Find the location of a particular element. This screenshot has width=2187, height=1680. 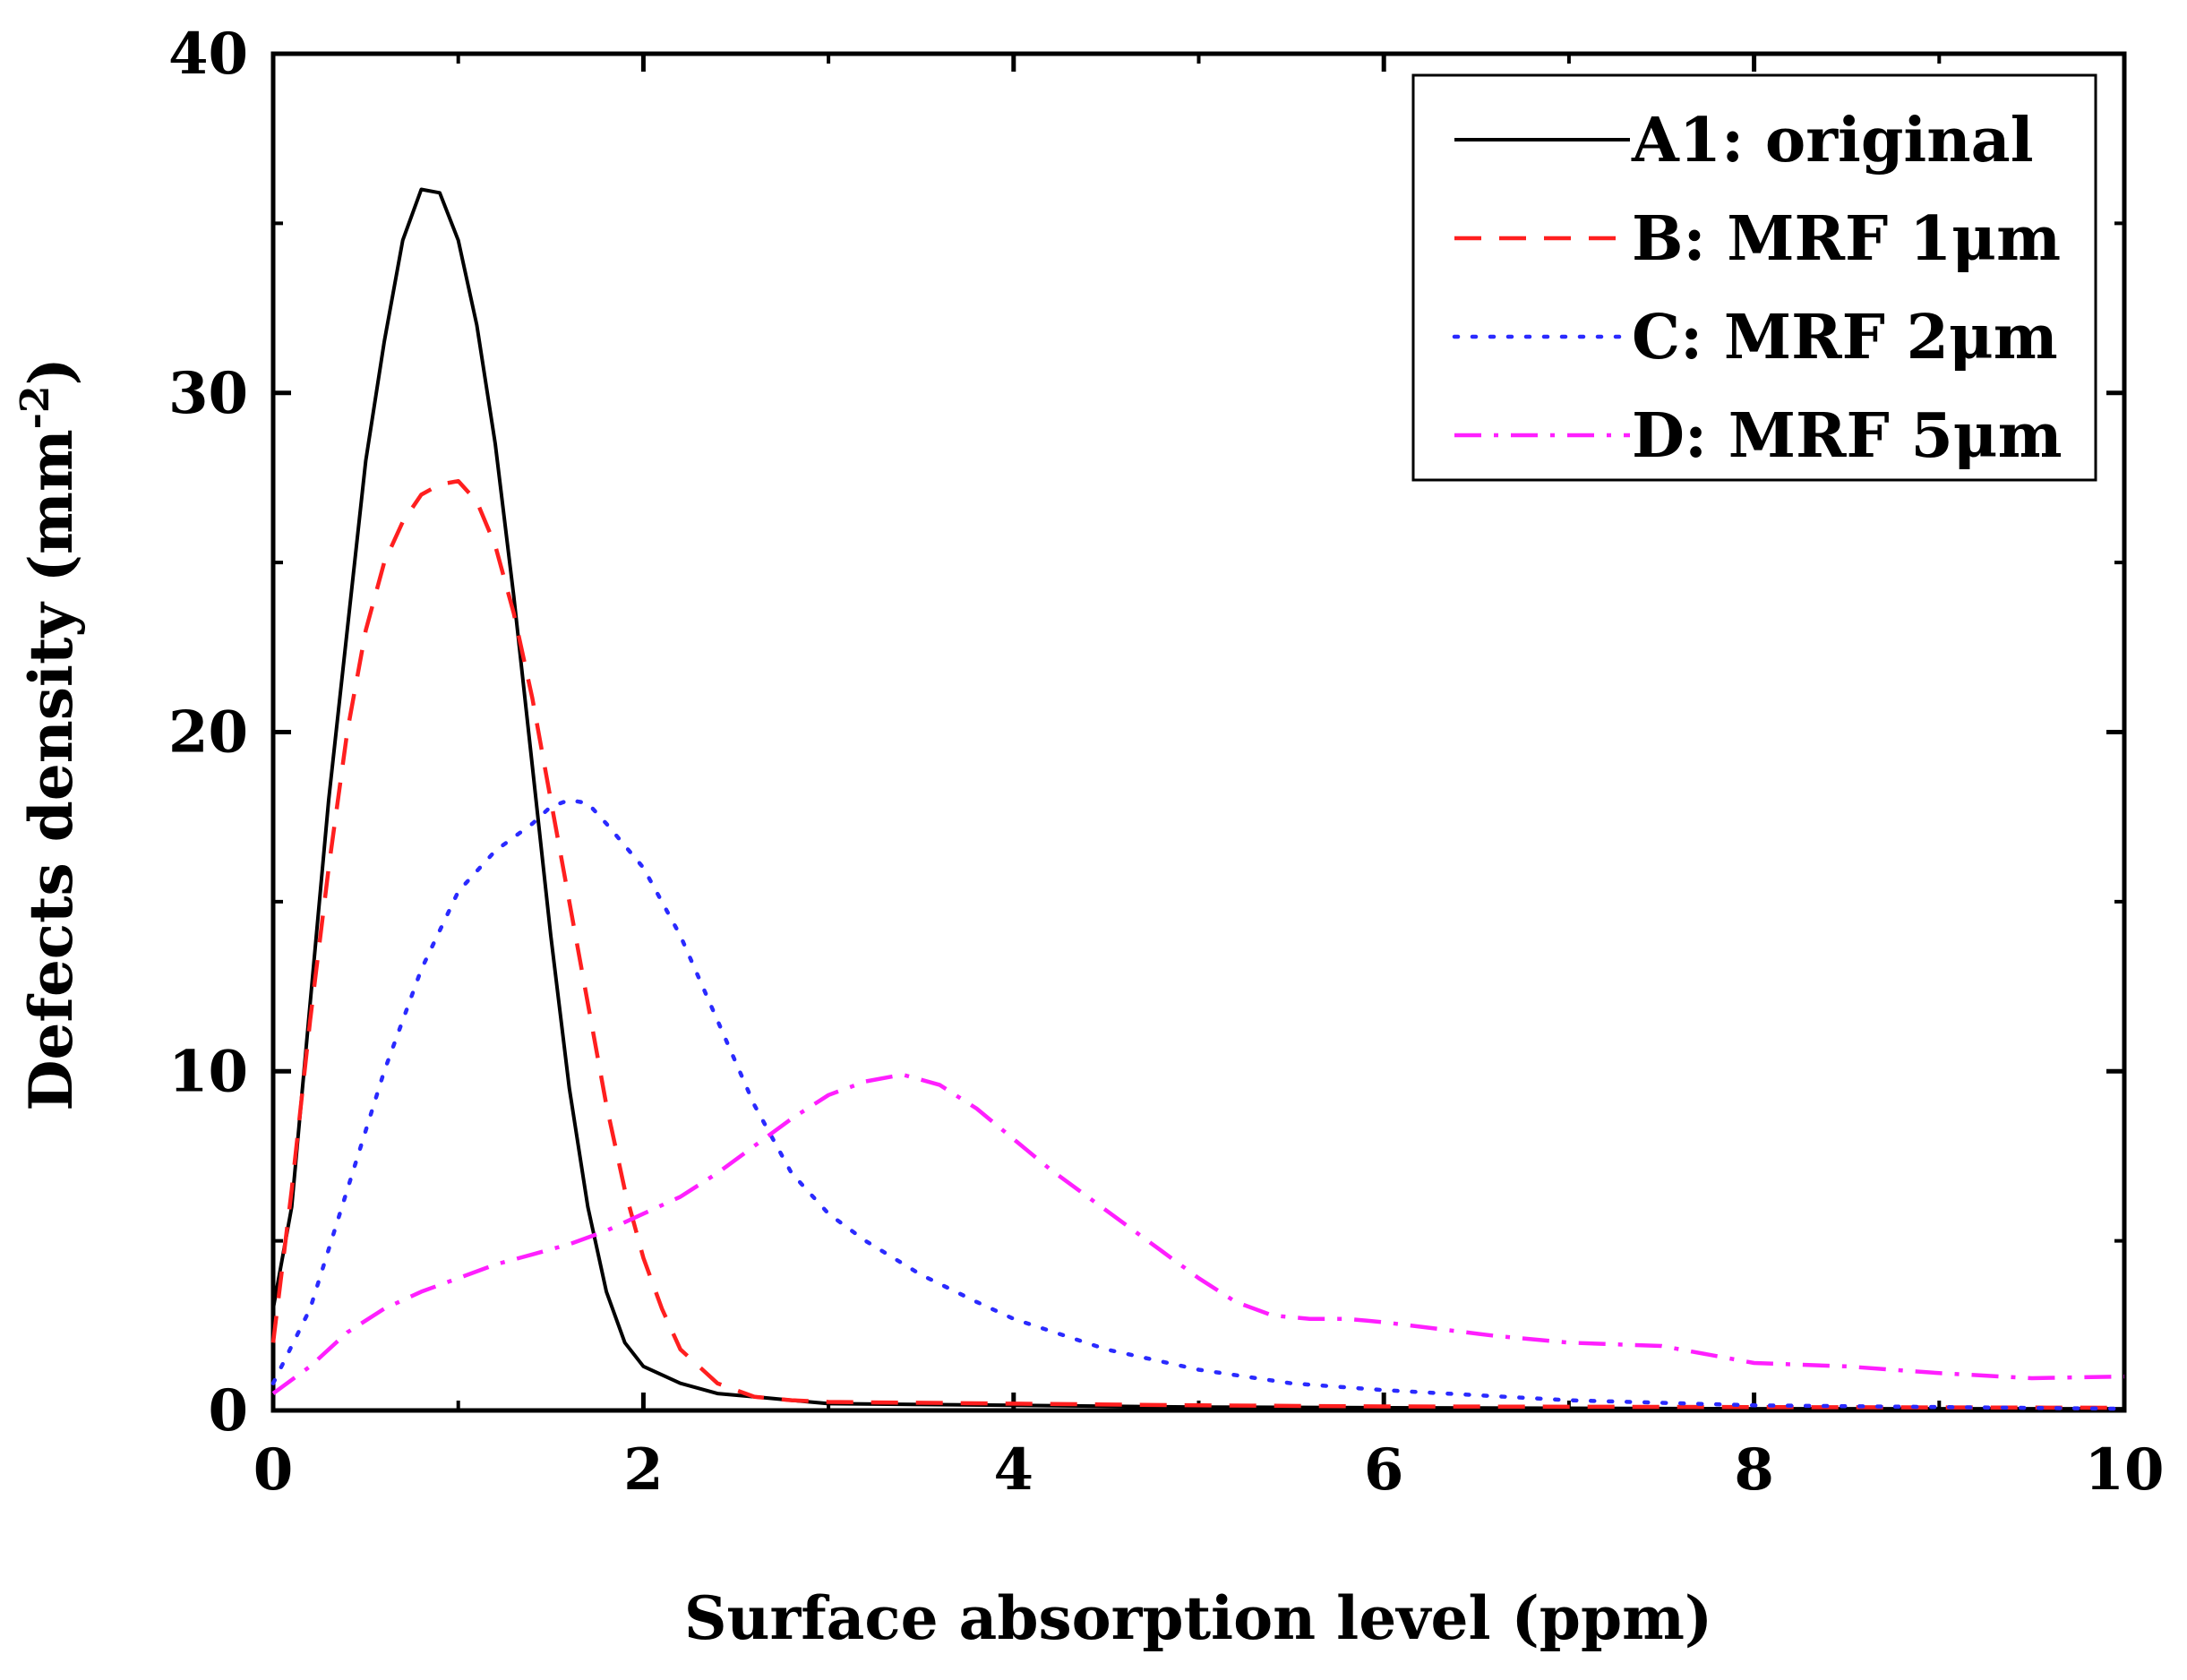

y-axis-title-exponent: -2 is located at coordinates (35, 407).